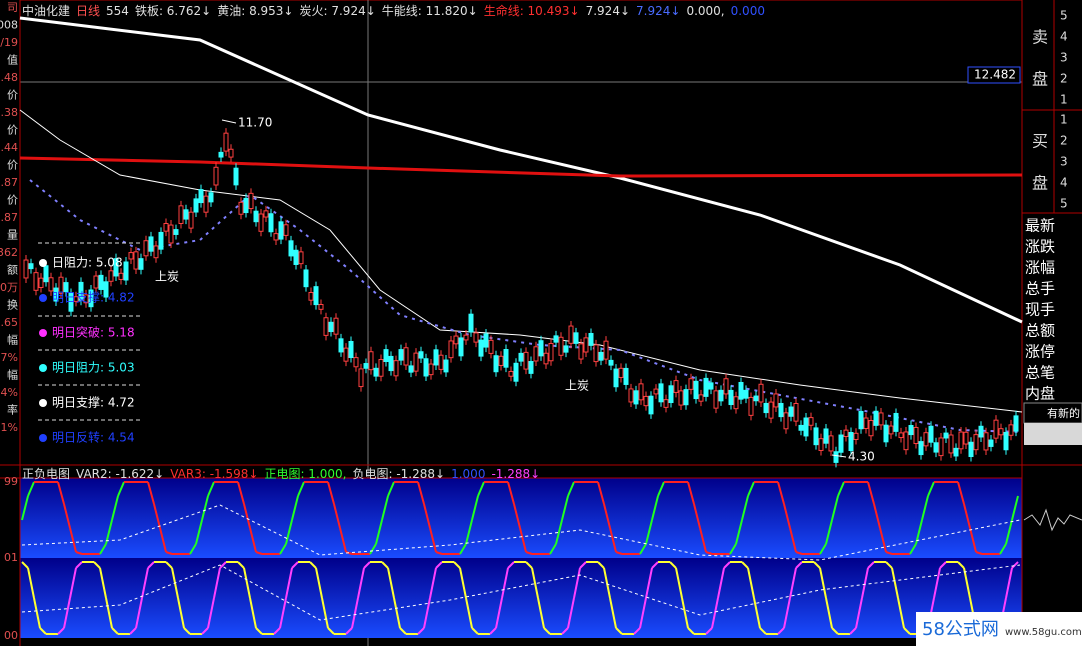 The width and height of the screenshot is (1082, 646). Describe the element at coordinates (87, 263) in the screenshot. I see `legend-item: 日阻力: 5.08` at that location.